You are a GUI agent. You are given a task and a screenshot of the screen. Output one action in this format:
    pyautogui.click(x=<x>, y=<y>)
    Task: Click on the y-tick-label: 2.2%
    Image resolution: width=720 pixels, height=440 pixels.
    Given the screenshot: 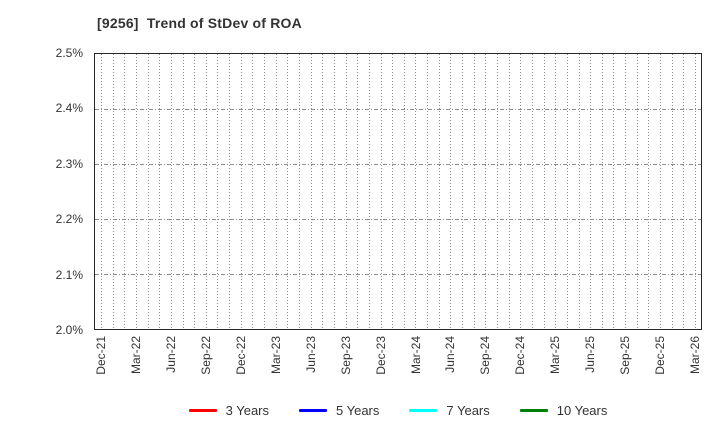 What is the action you would take?
    pyautogui.click(x=69, y=219)
    